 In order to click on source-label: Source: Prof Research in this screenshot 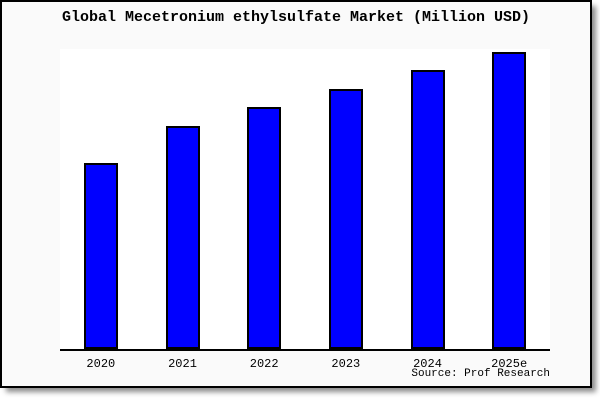, I will do `click(480, 374)`.